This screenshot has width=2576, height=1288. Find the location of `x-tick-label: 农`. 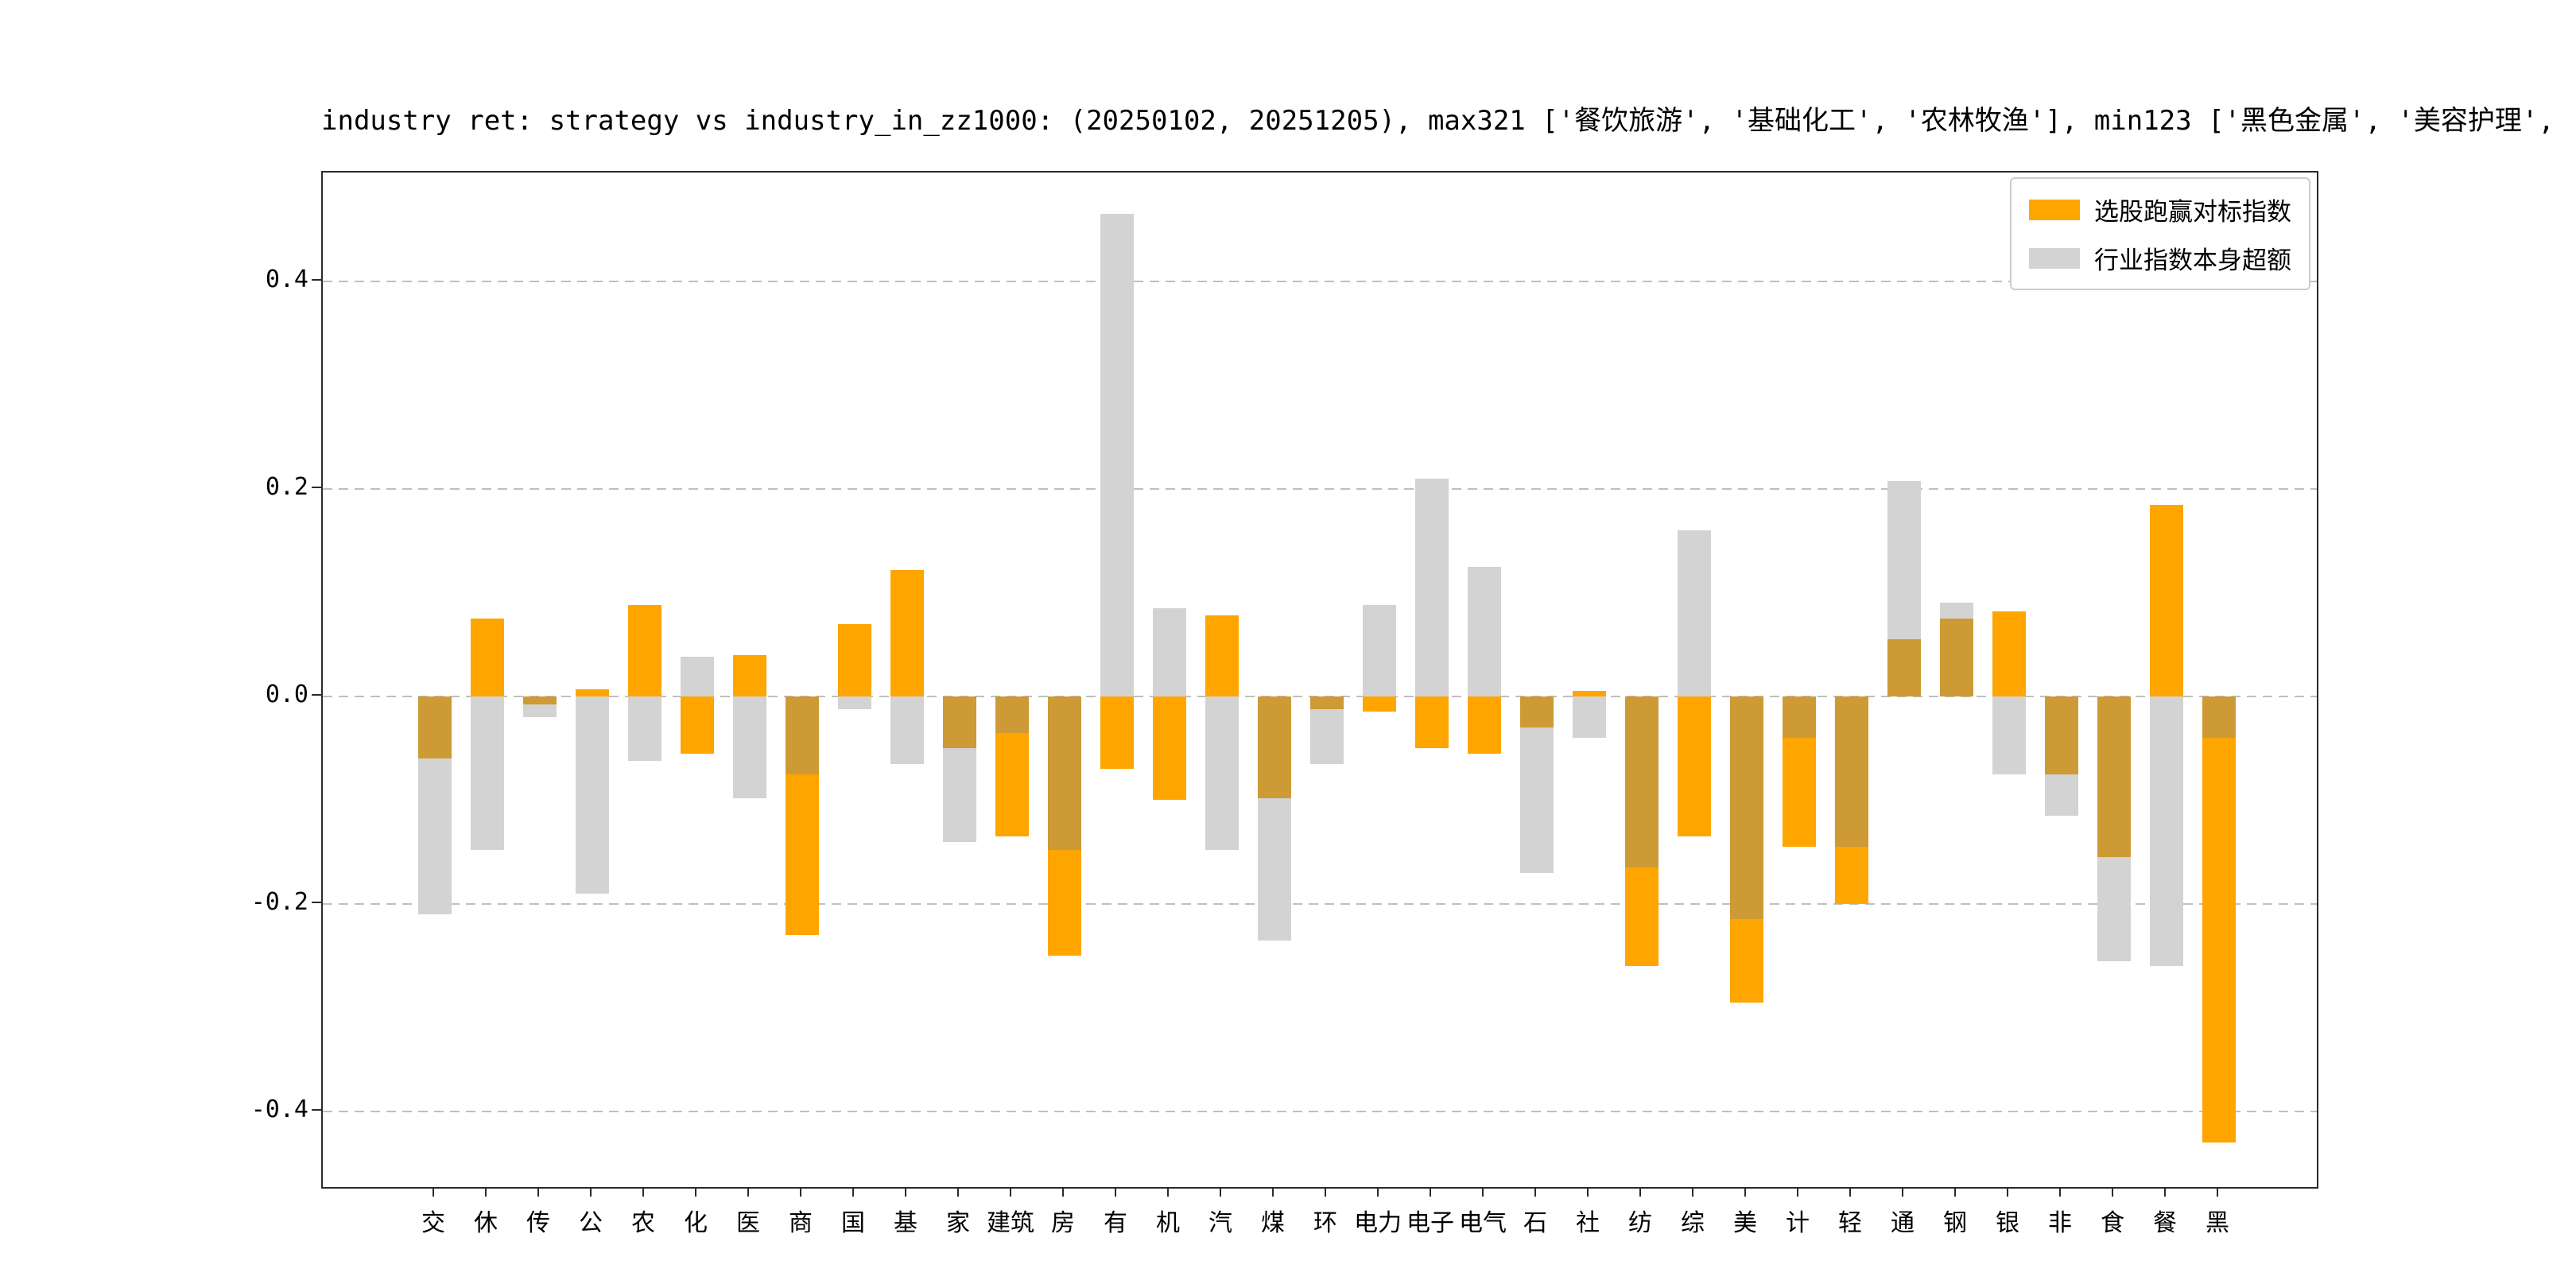

x-tick-label: 农 is located at coordinates (643, 1223).